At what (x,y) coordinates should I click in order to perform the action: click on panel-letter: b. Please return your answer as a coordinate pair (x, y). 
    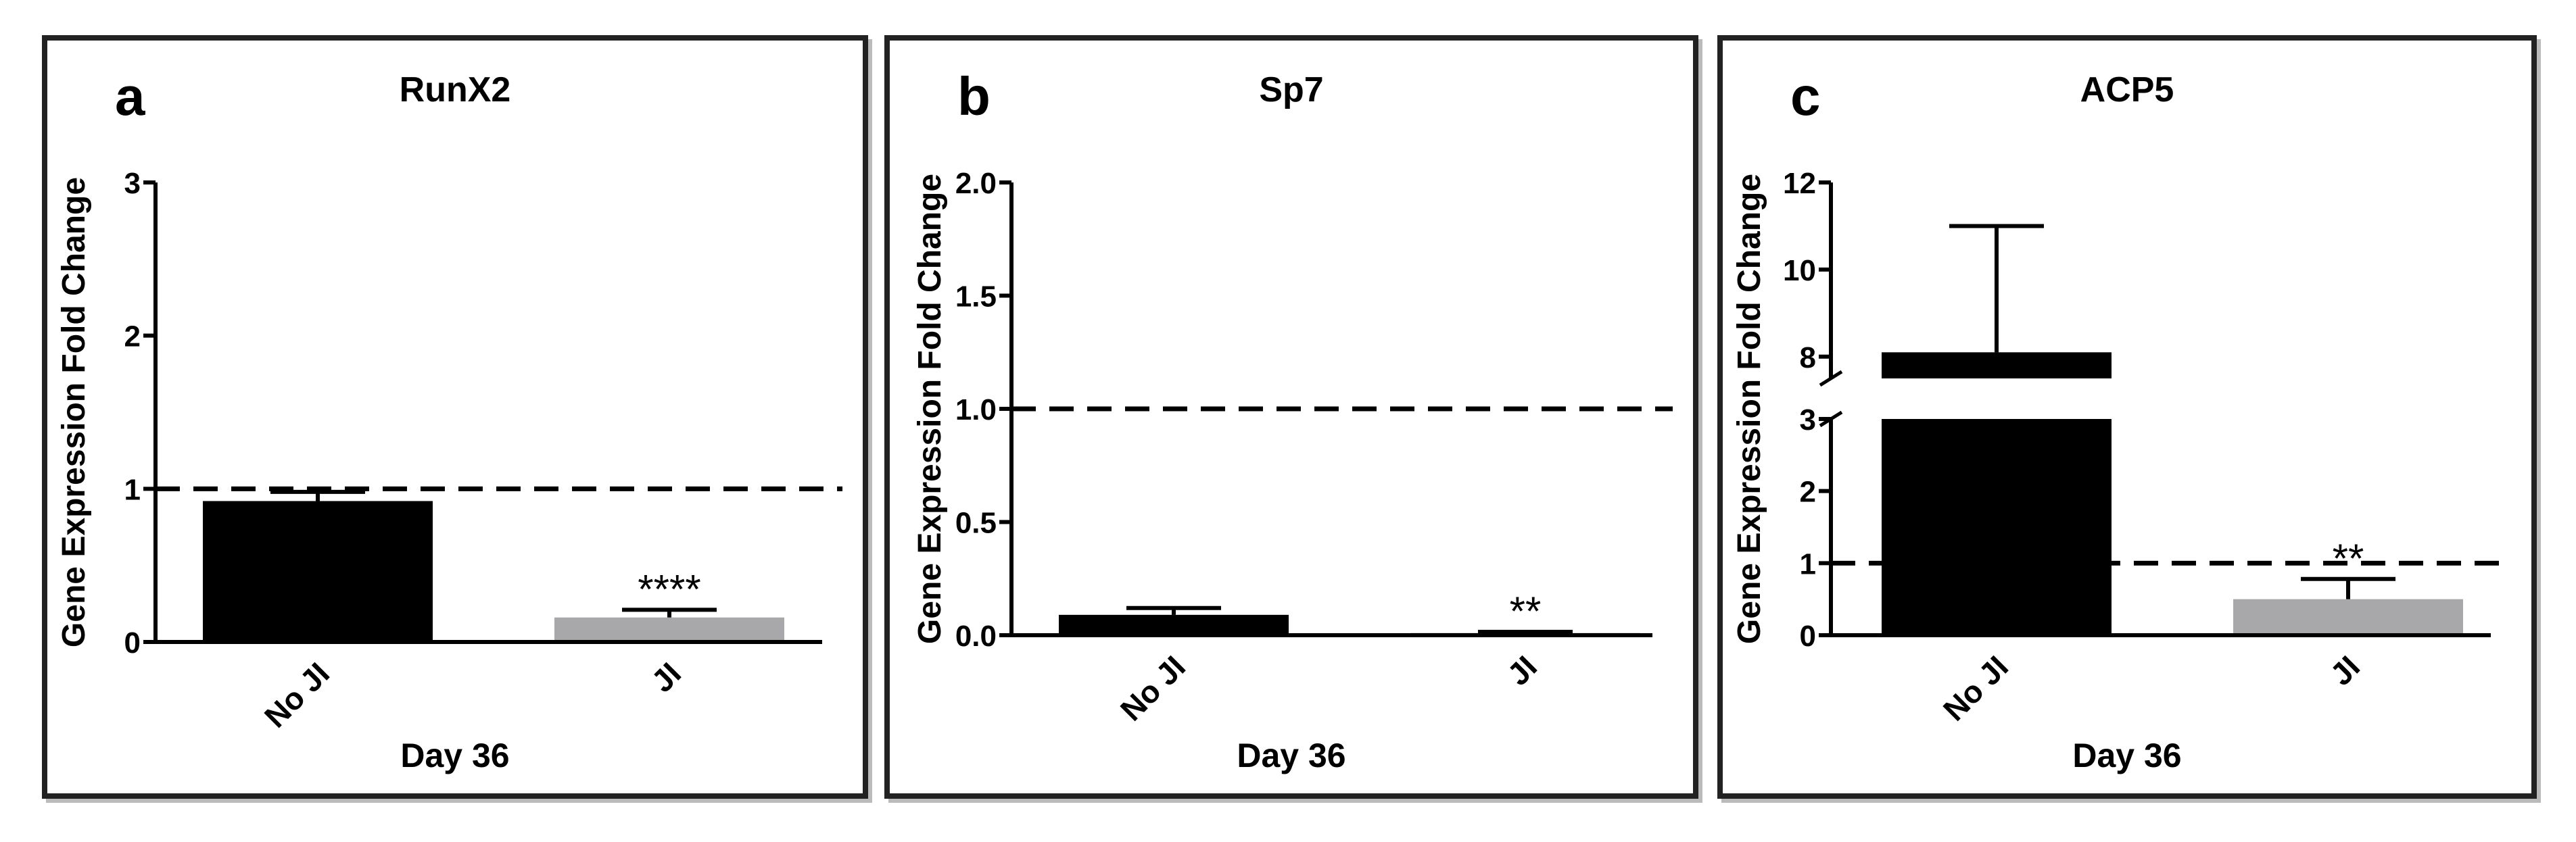
    Looking at the image, I should click on (974, 96).